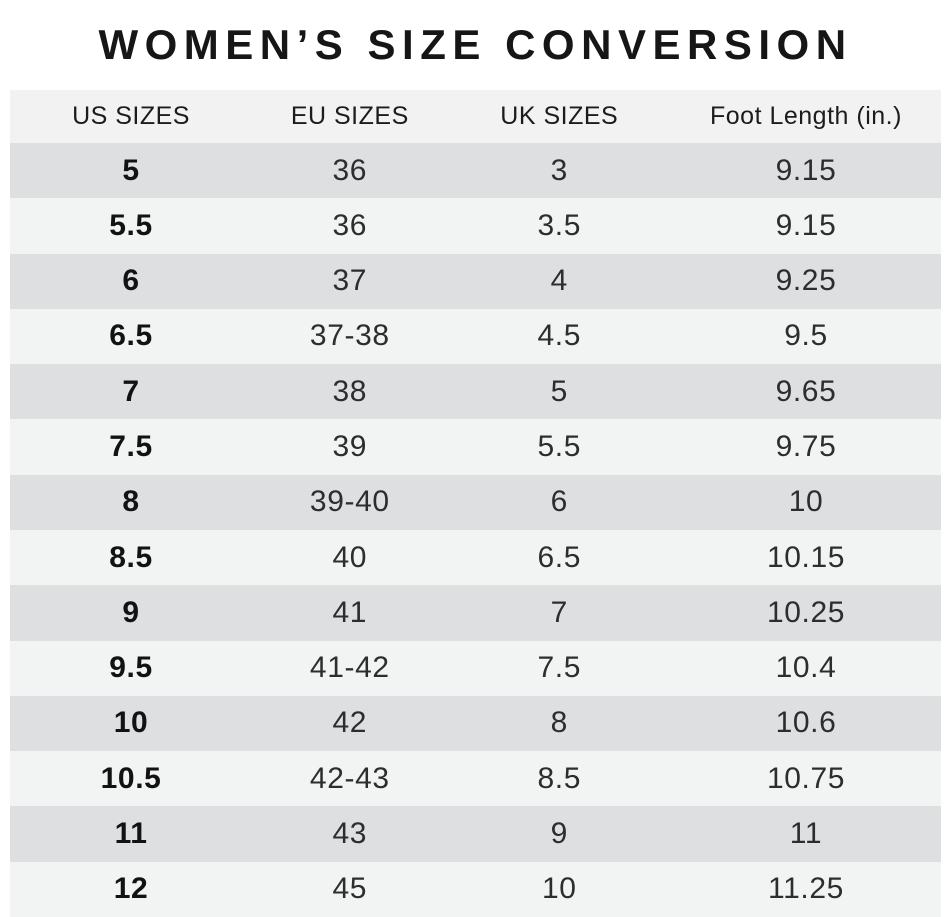  Describe the element at coordinates (559, 116) in the screenshot. I see `column-header: UK SIZES` at that location.